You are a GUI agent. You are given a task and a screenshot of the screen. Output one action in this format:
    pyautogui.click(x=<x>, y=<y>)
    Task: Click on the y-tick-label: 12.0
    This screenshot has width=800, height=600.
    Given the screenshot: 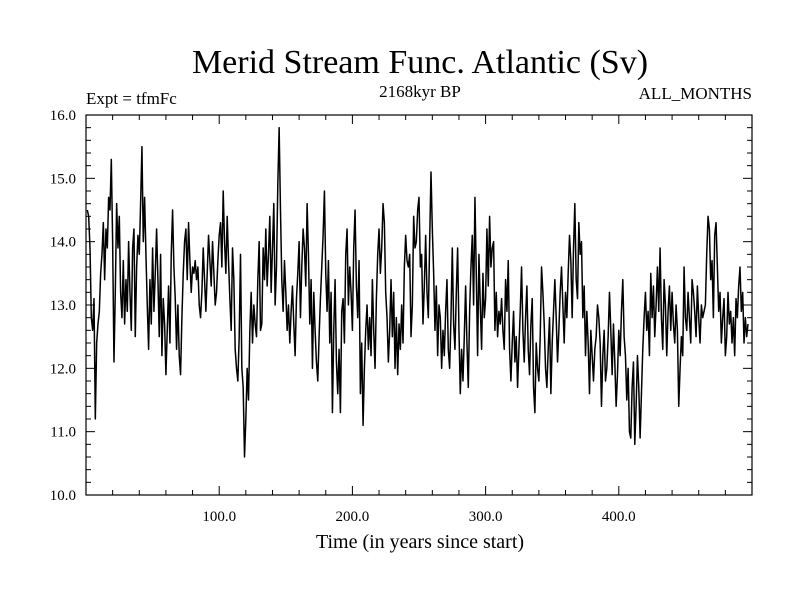 What is the action you would take?
    pyautogui.click(x=63, y=369)
    